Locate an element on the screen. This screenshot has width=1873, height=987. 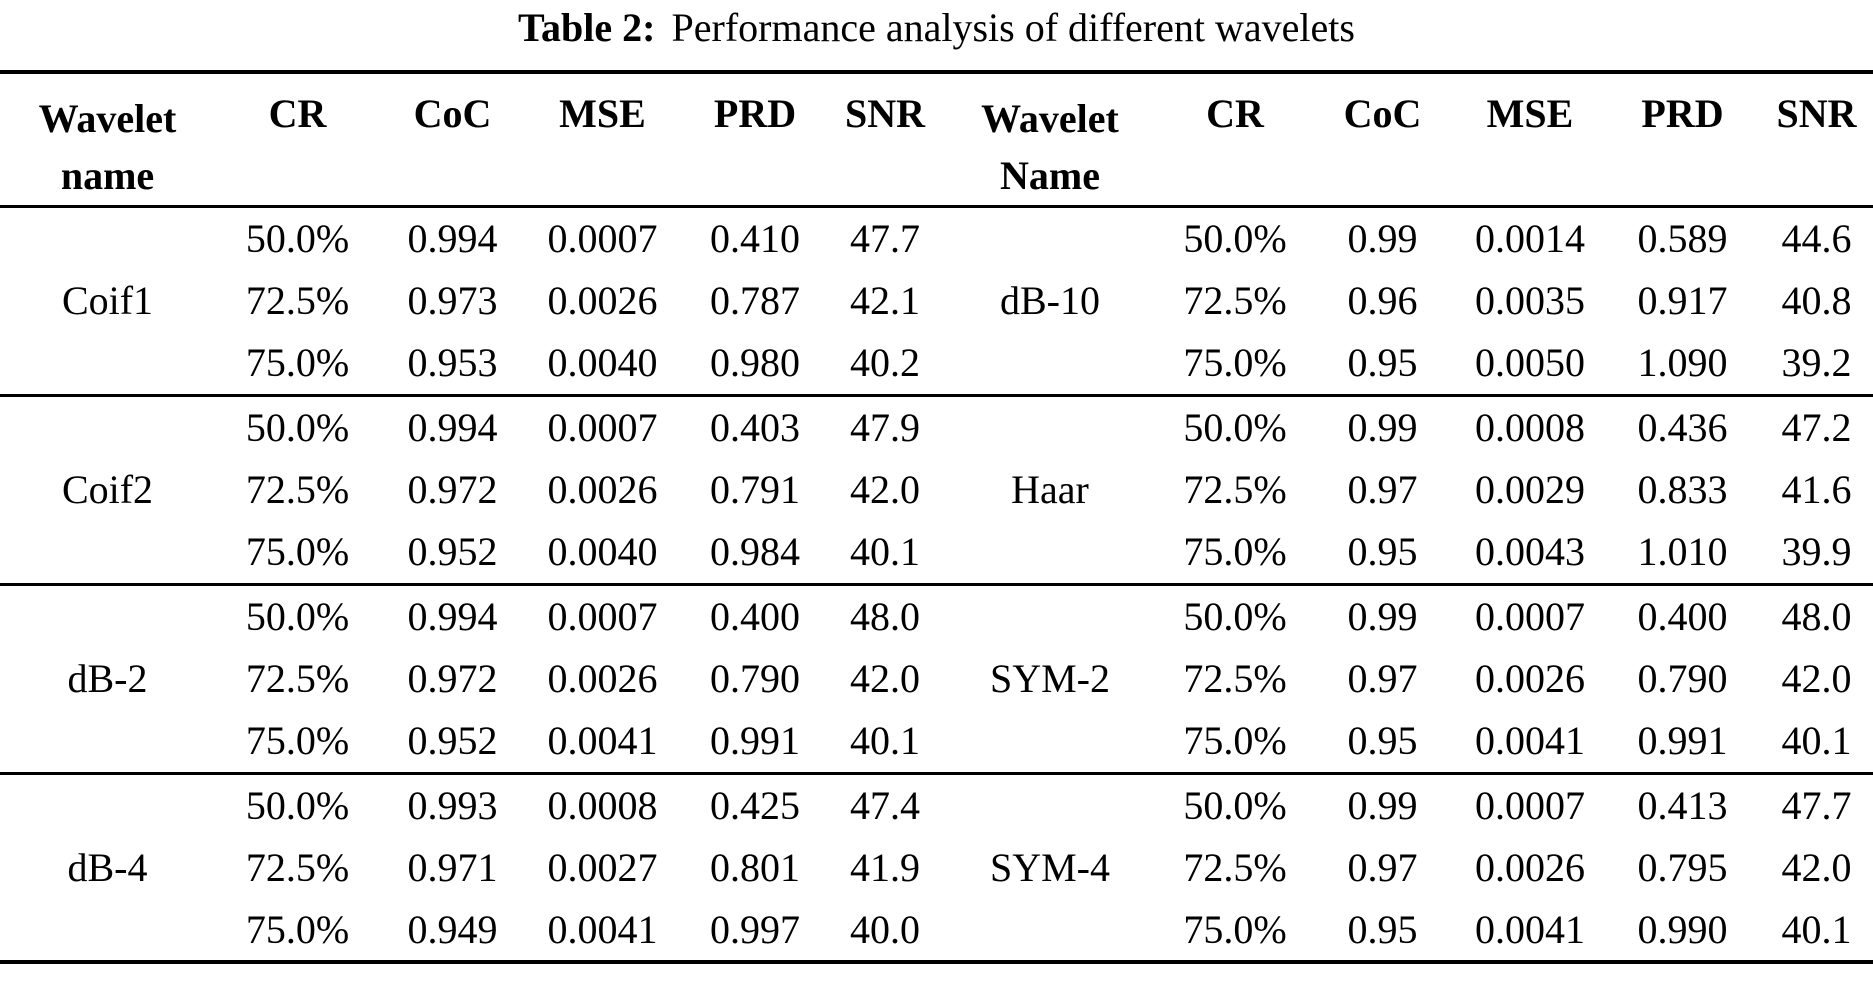
cell-coc: 0.993 is located at coordinates (452, 805).